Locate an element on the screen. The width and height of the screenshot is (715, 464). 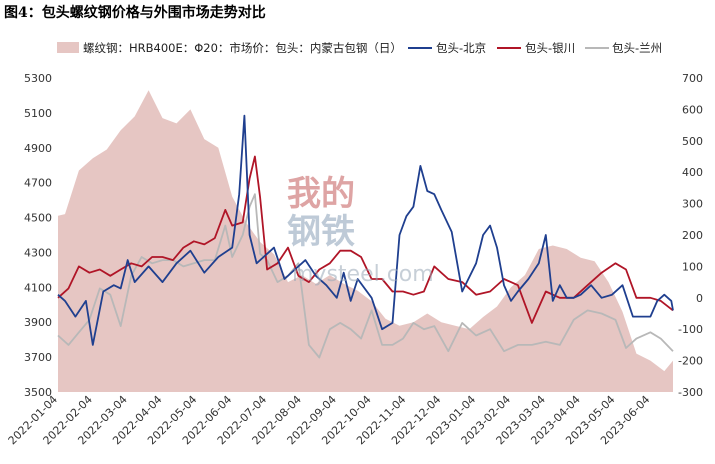
chart-title: 图4：包头螺纹钢价格与外围市场走势对比 is located at coordinates (135, 12).